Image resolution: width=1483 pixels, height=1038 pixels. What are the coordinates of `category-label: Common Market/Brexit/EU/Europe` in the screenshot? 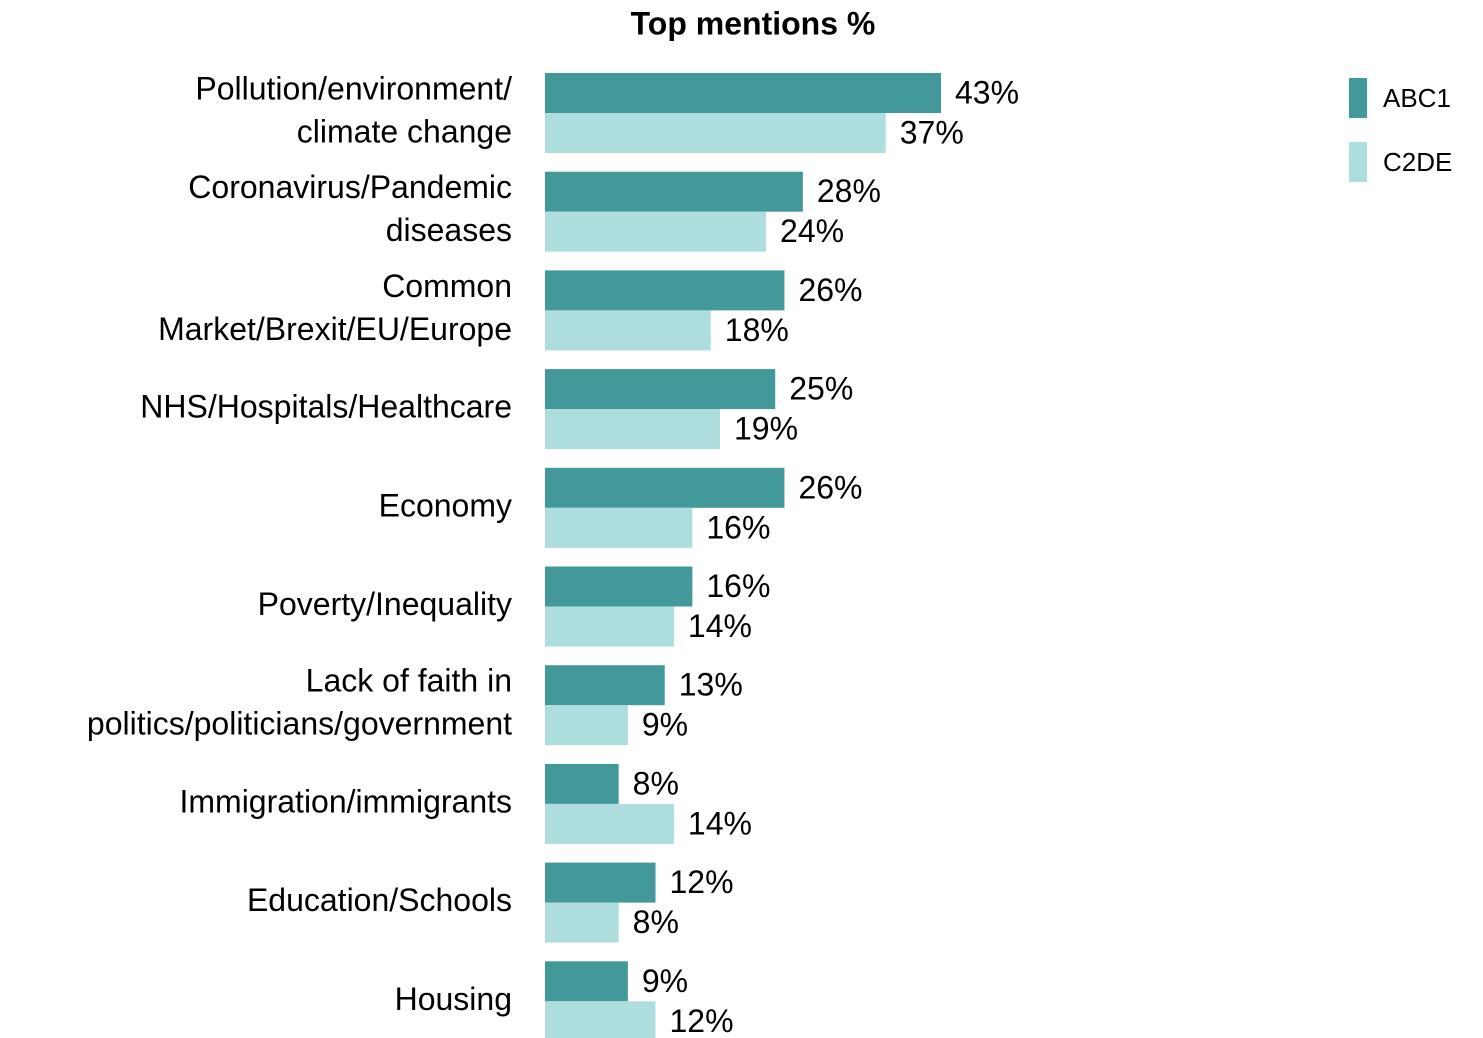 It's located at (335, 307).